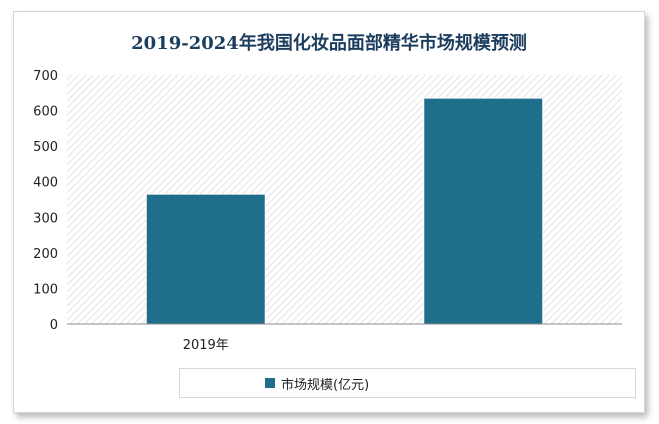 The width and height of the screenshot is (659, 424). Describe the element at coordinates (45, 183) in the screenshot. I see `y-tick-label: 400` at that location.